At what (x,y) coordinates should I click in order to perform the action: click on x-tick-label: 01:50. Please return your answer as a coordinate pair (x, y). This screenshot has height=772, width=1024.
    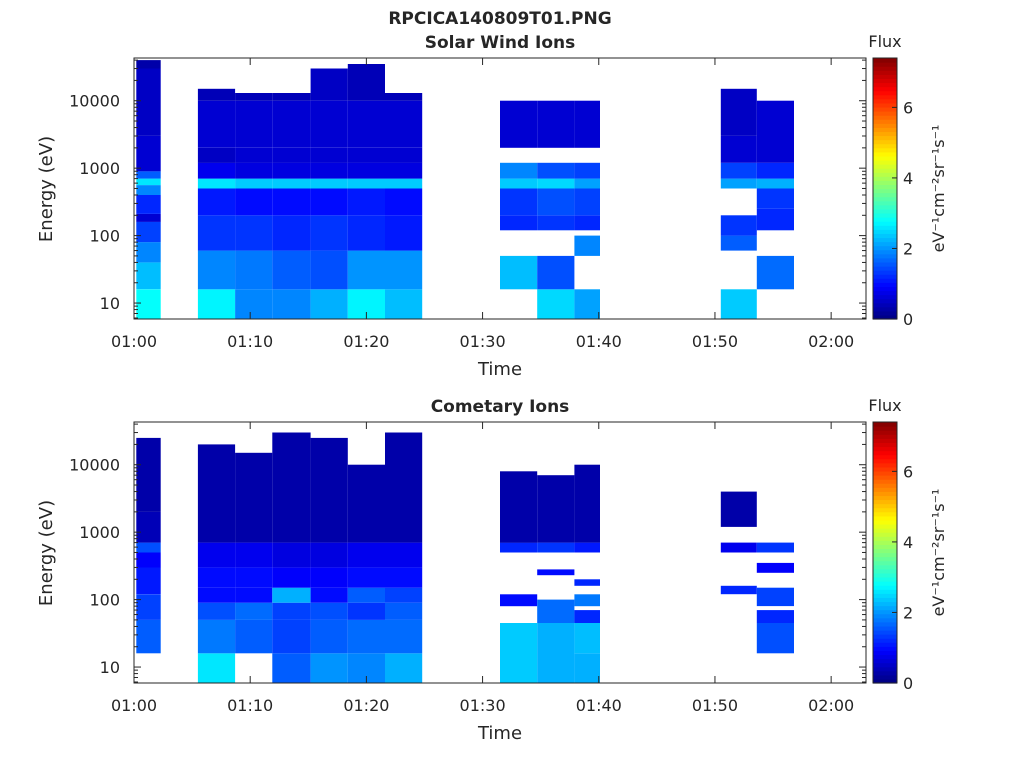
    Looking at the image, I should click on (715, 705).